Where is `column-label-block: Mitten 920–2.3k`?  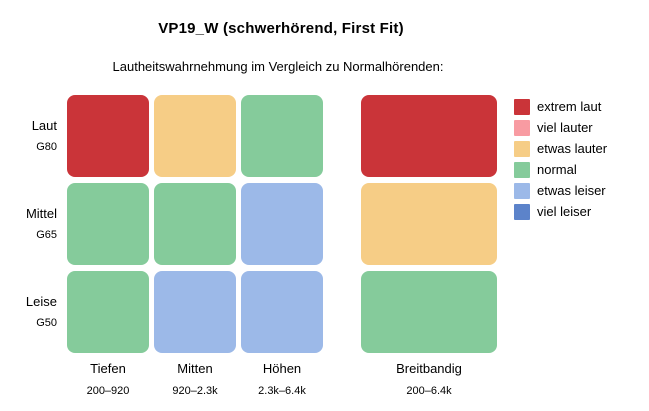
column-label-block: Mitten 920–2.3k is located at coordinates (195, 379).